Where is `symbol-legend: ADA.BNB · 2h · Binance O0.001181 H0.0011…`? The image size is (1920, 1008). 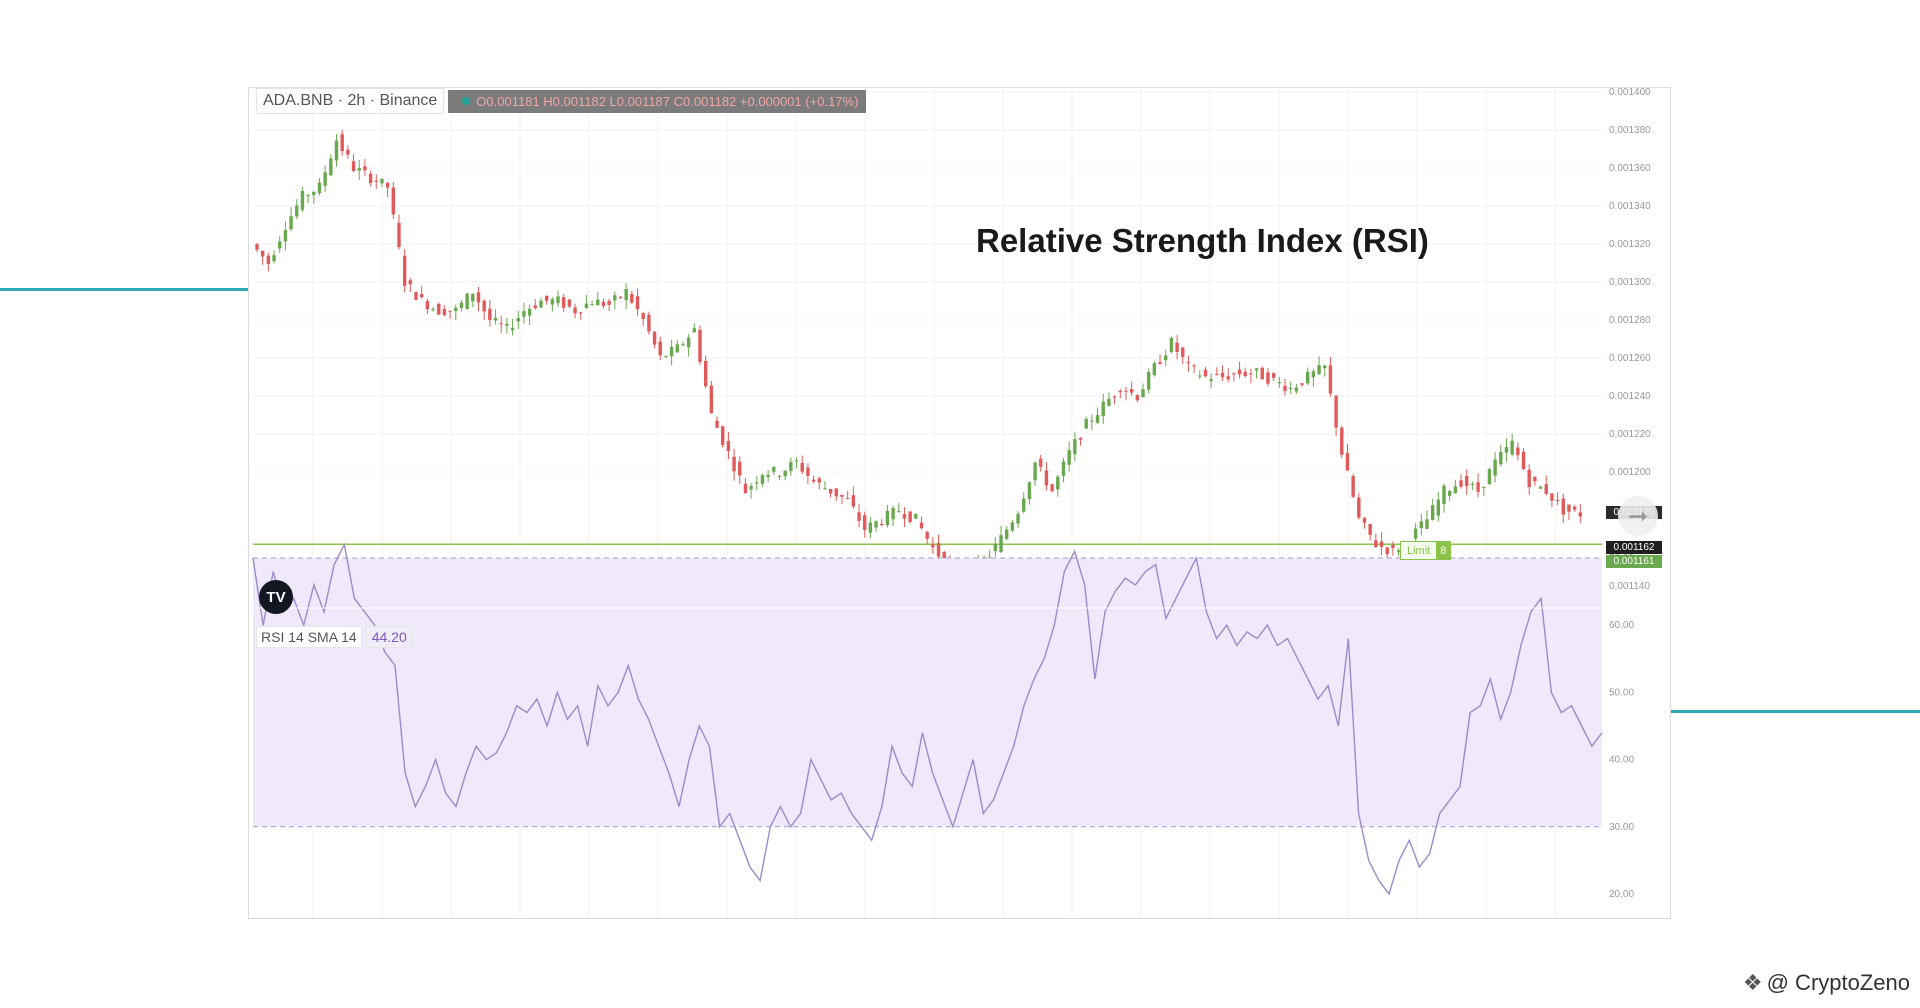
symbol-legend: ADA.BNB · 2h · Binance O0.001181 H0.0011… is located at coordinates (561, 101).